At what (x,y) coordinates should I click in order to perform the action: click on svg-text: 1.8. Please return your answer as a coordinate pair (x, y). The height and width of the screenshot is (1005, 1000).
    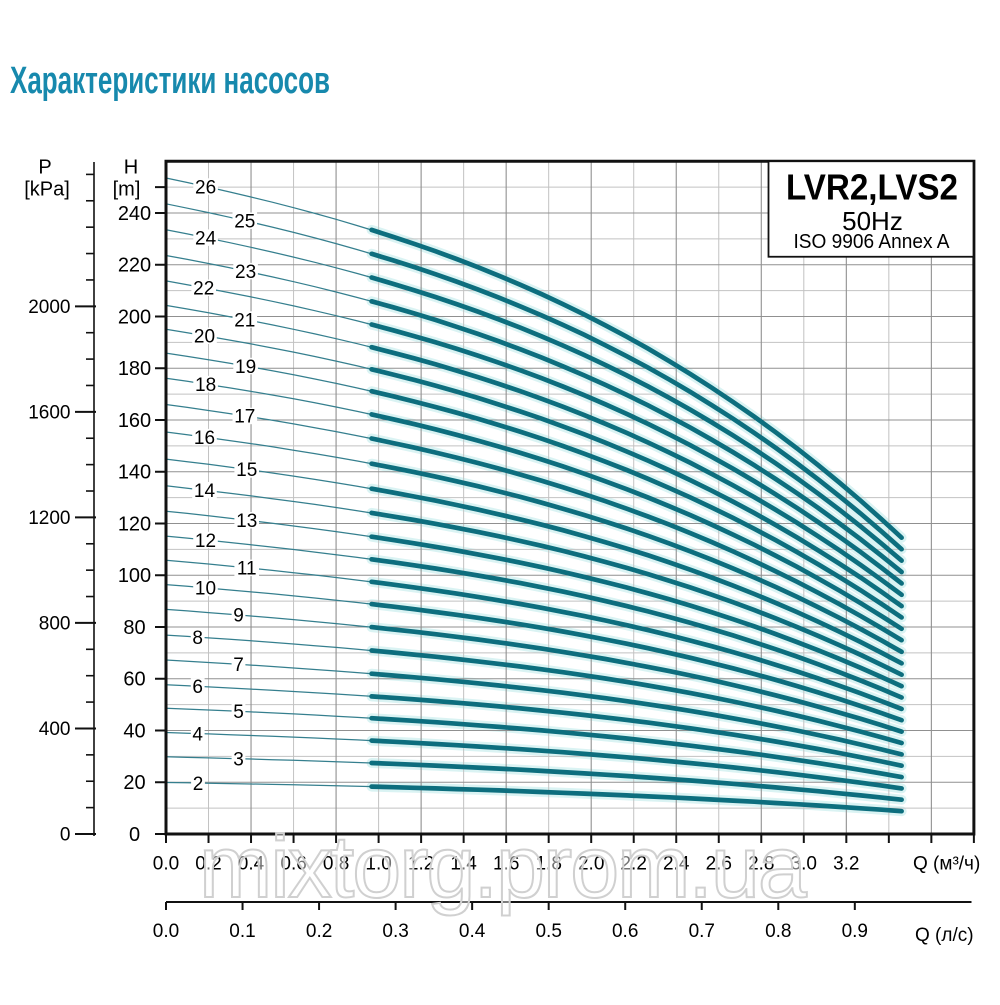
    Looking at the image, I should click on (548, 864).